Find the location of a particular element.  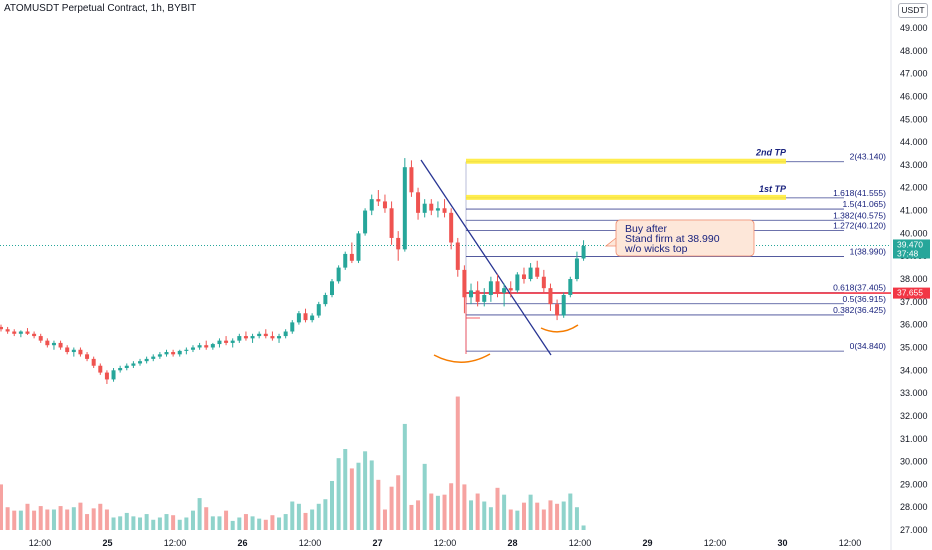

chart-title: ATOMUSDT Perpetual Contract, 1h, BYBIT is located at coordinates (100, 8).